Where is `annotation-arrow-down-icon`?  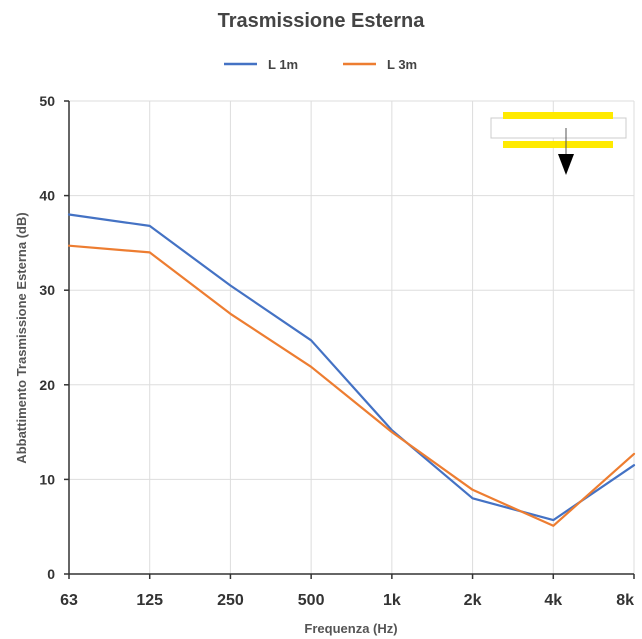 annotation-arrow-down-icon is located at coordinates (566, 164).